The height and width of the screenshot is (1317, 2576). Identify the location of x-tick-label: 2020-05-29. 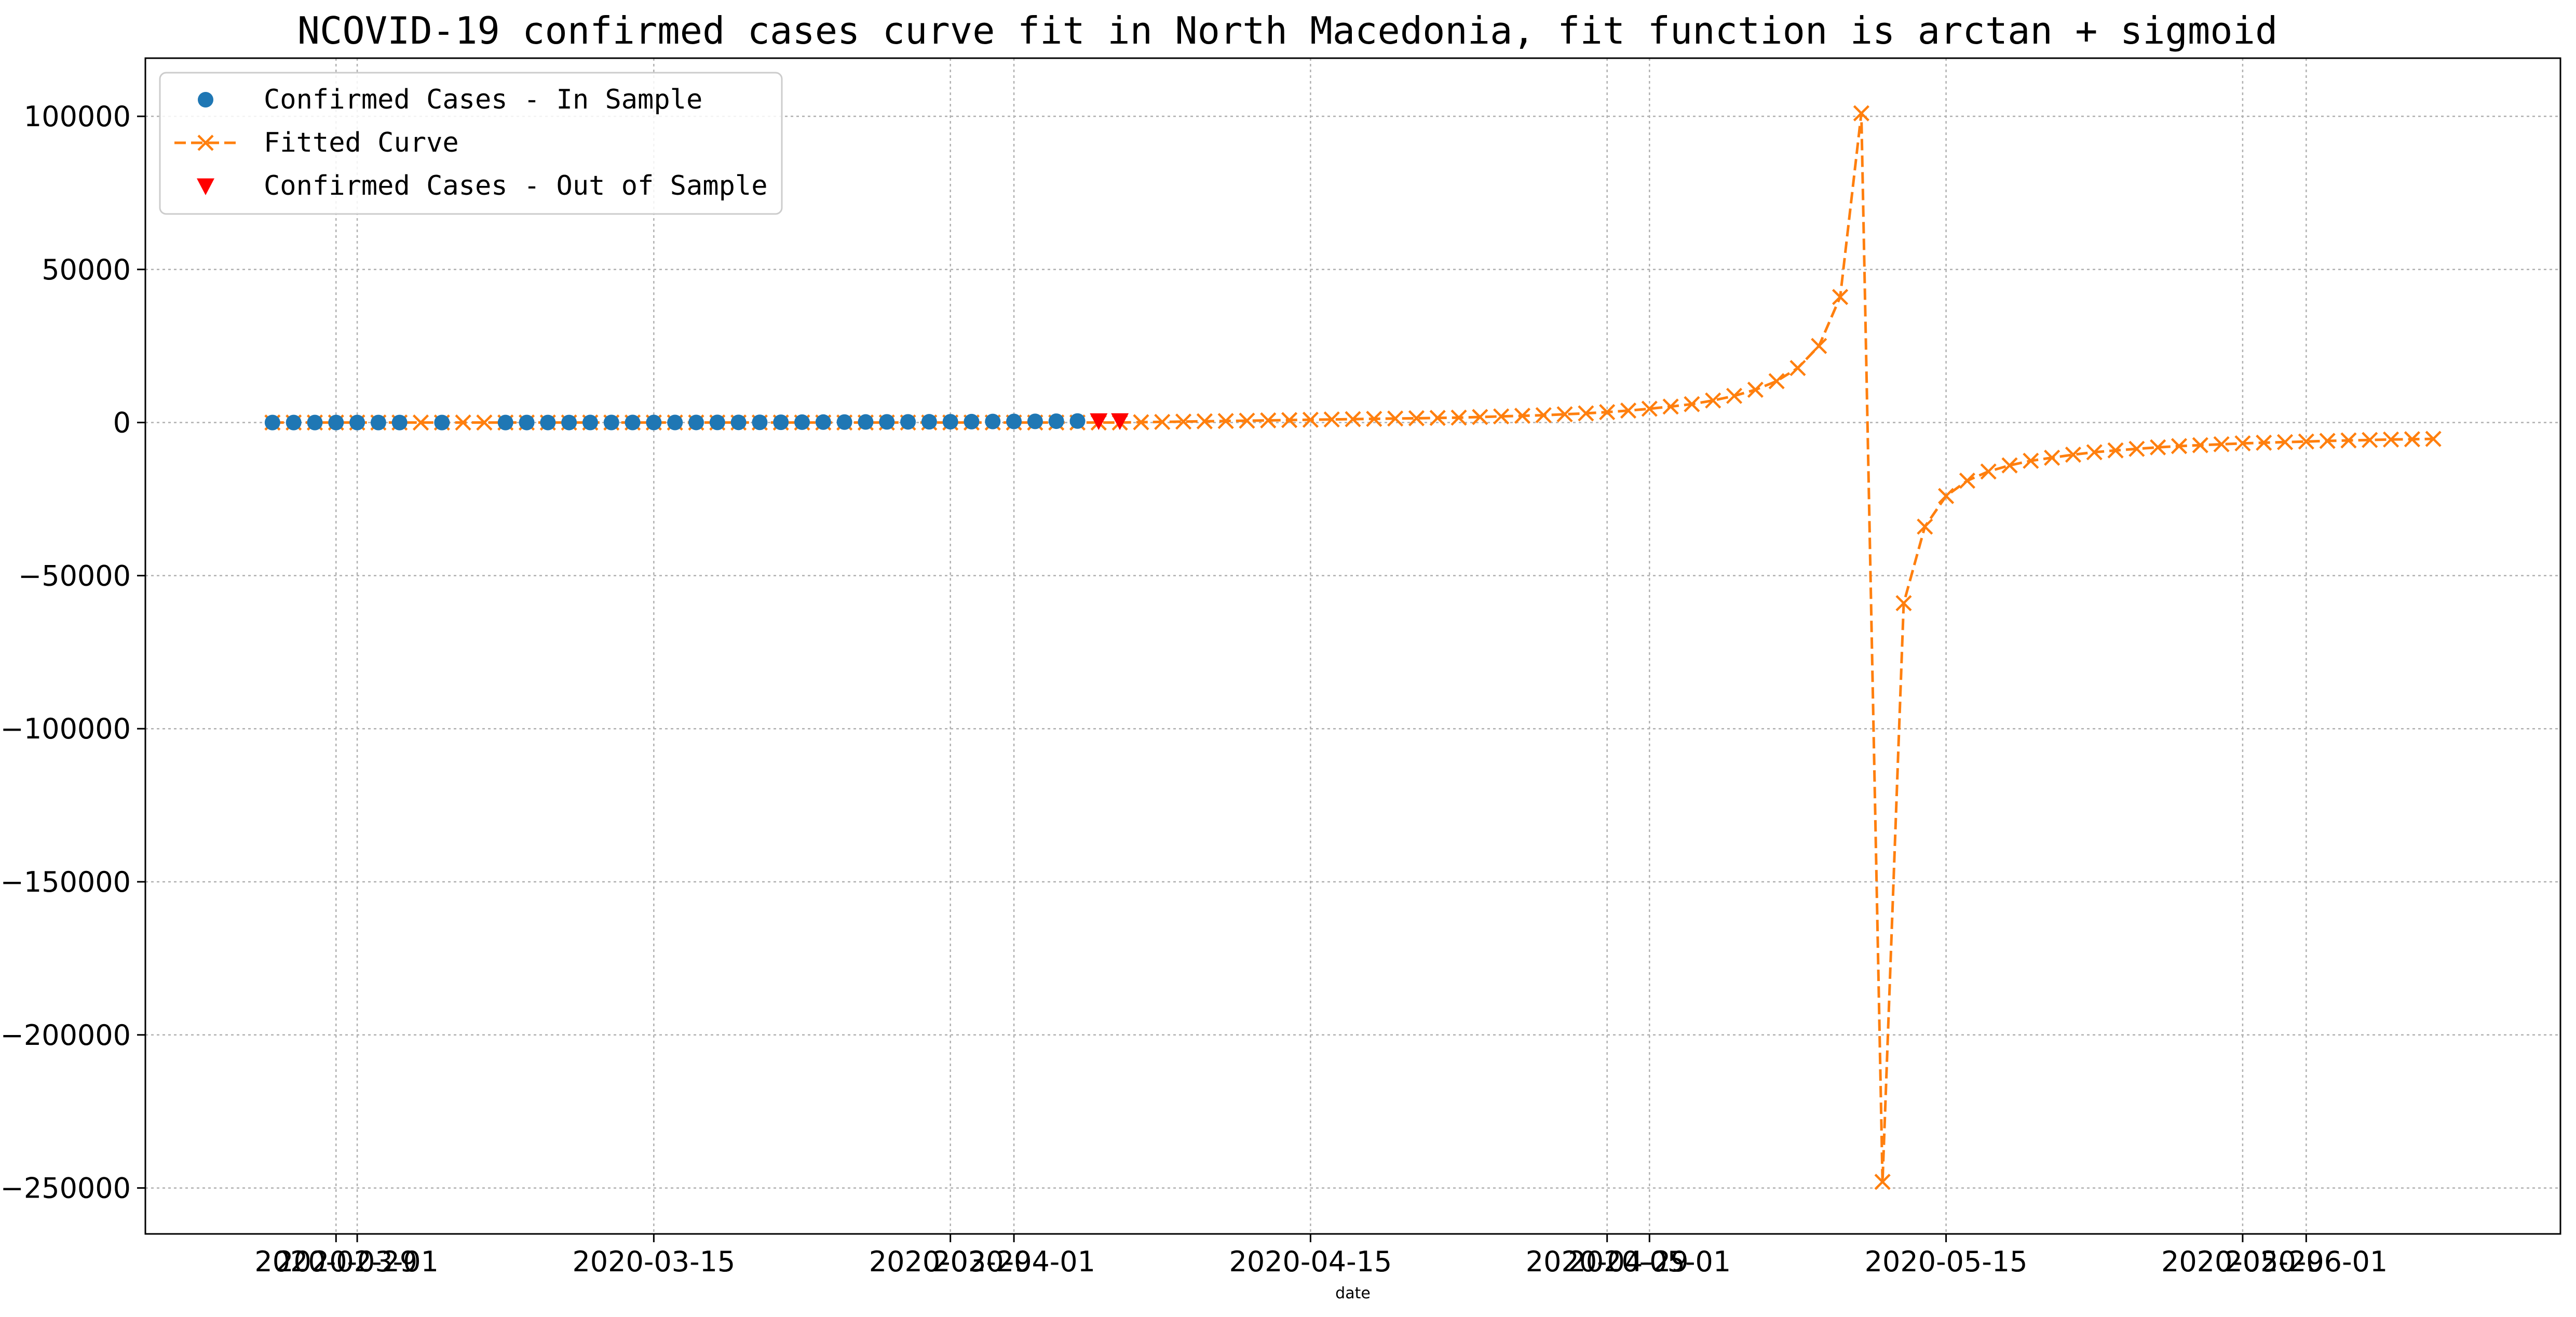
(2242, 1261).